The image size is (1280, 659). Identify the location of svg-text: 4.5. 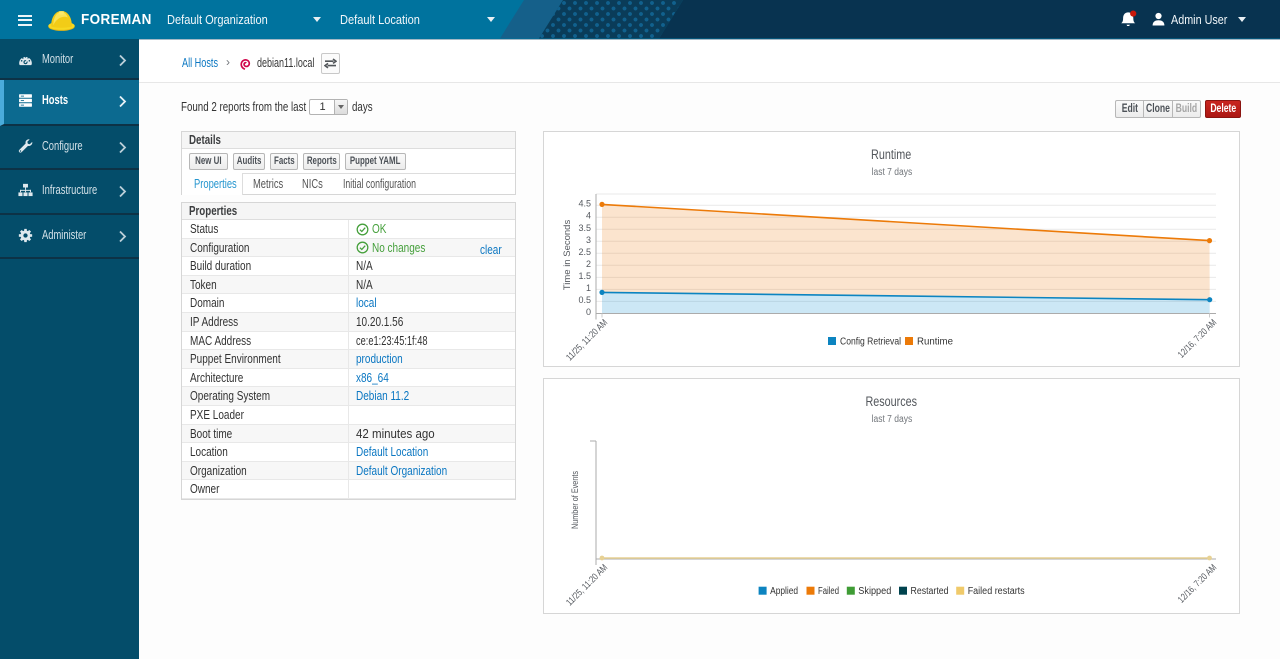
(584, 204).